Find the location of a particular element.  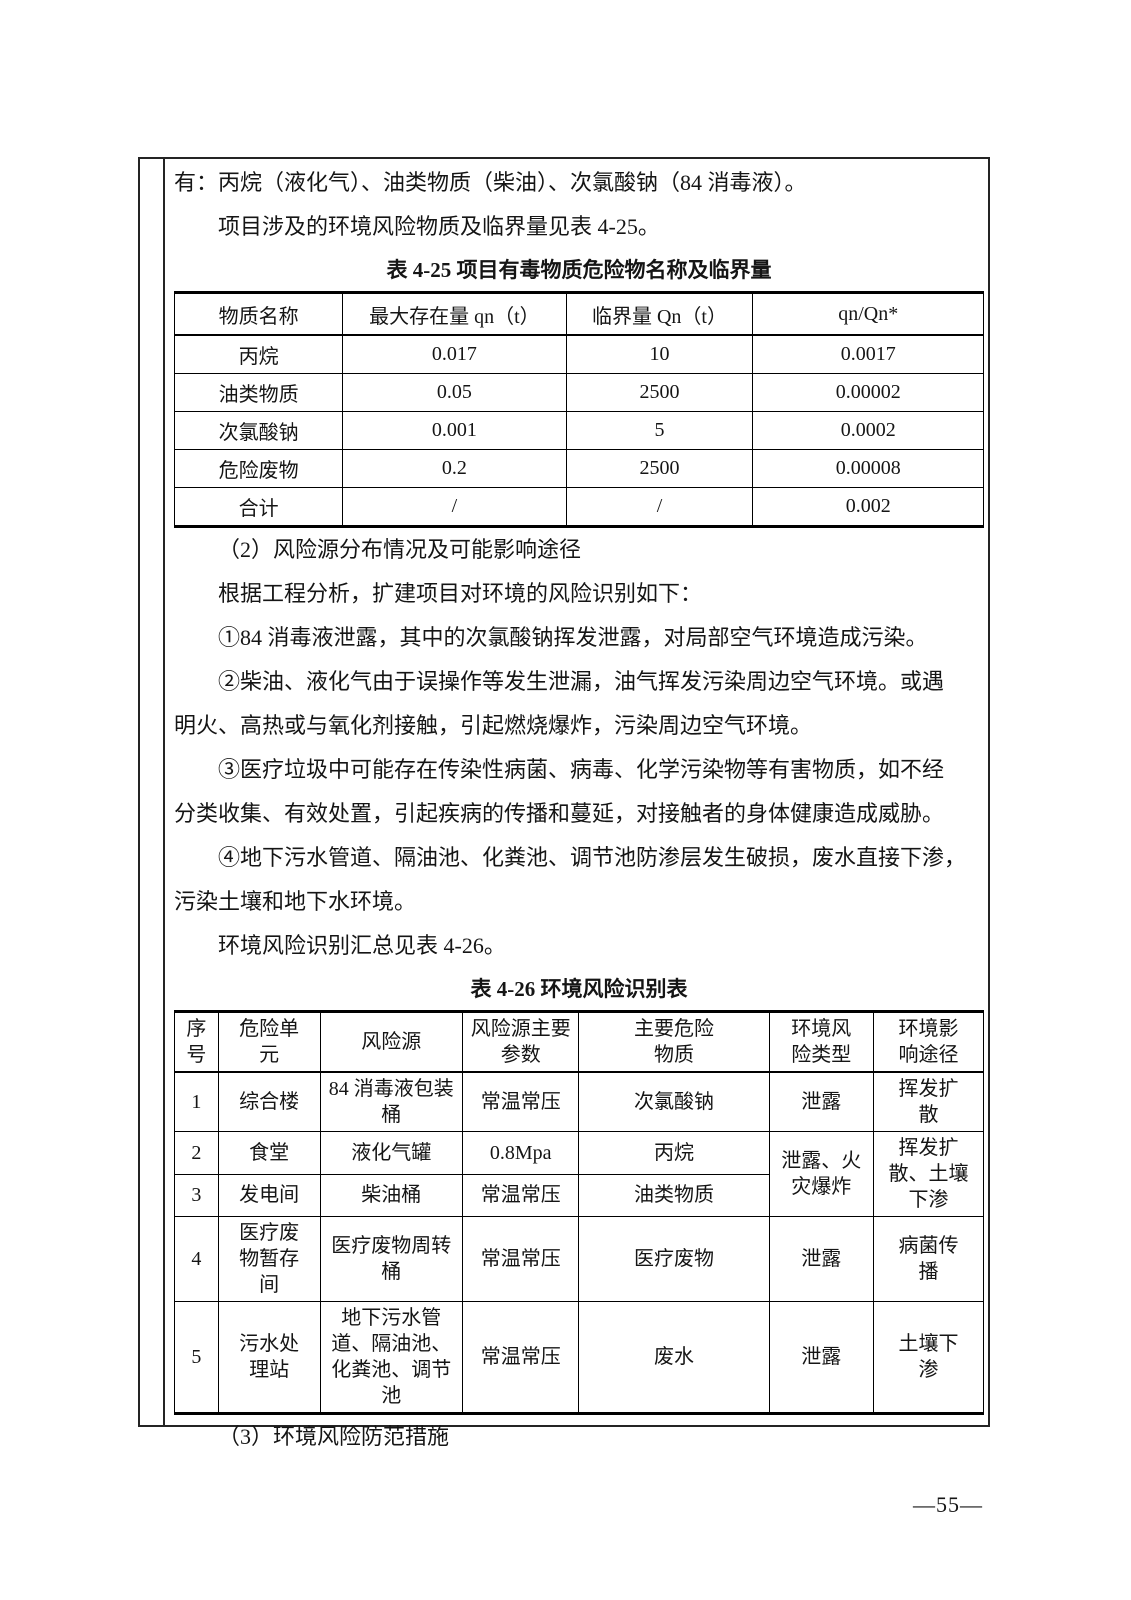

table-header-row: 物质名称 最大存在量 qn（t） 临界量 Qn（t） qn/Qn* is located at coordinates (578, 314).